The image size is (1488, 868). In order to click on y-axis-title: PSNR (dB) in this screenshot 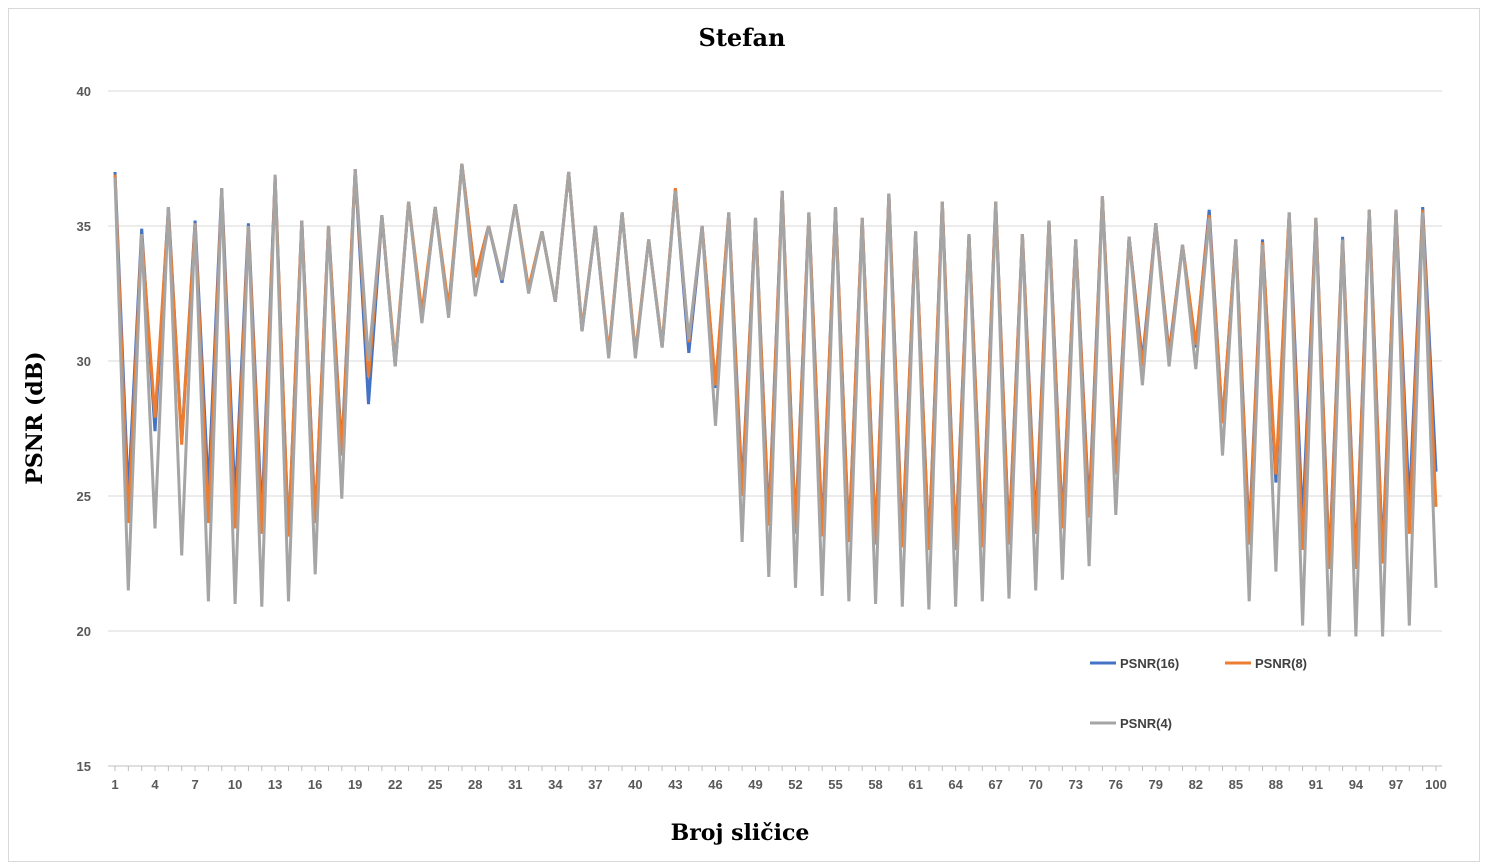, I will do `click(35, 417)`.